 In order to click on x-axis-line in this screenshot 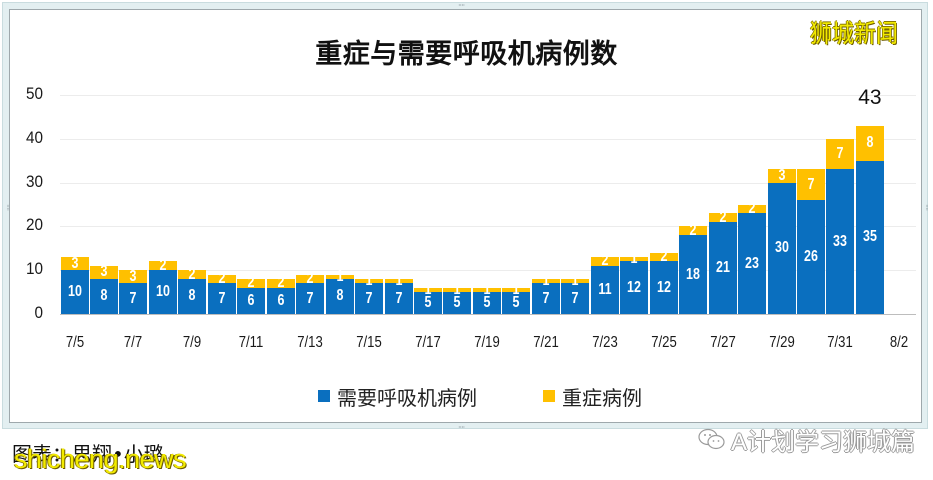, I will do `click(487, 314)`.